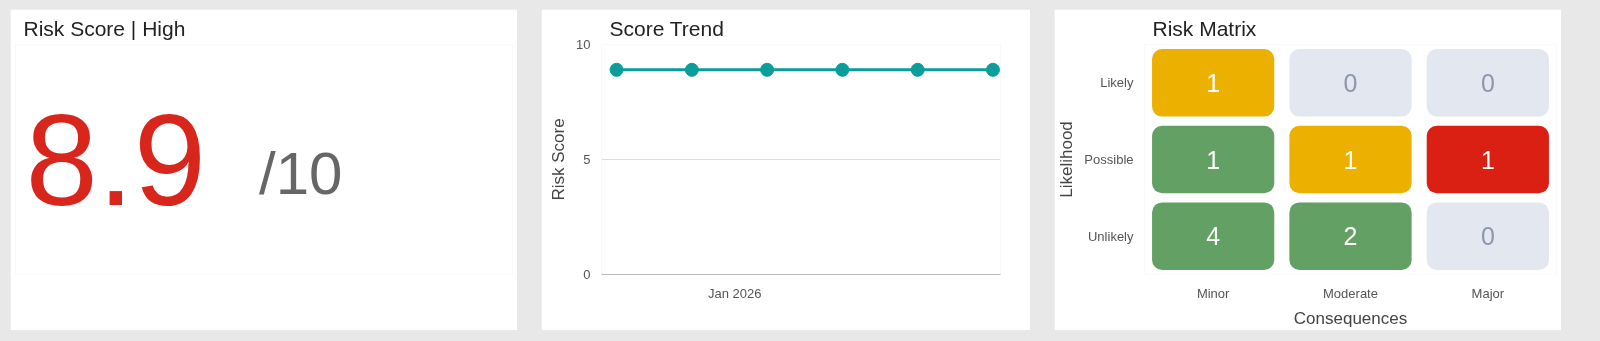 Image resolution: width=1600 pixels, height=341 pixels. I want to click on x-axis-title: Consequences, so click(1350, 318).